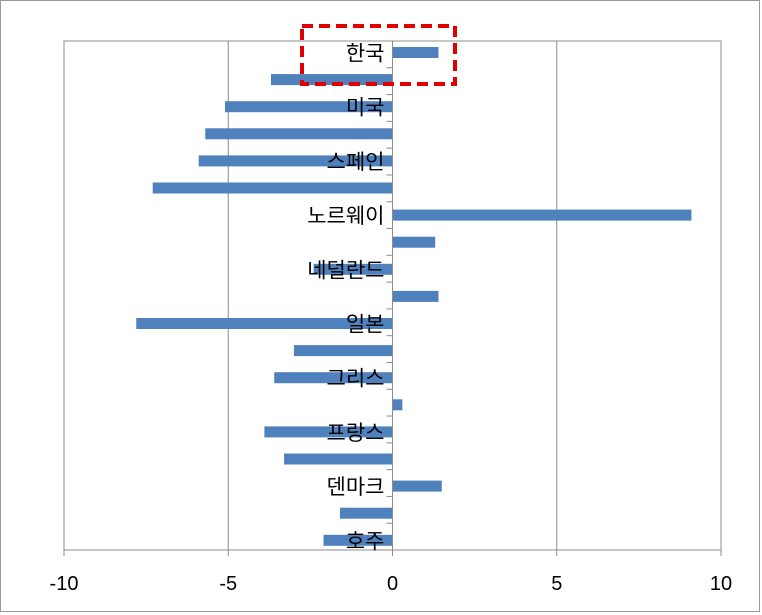  Describe the element at coordinates (721, 584) in the screenshot. I see `x-tick-label: 10` at that location.